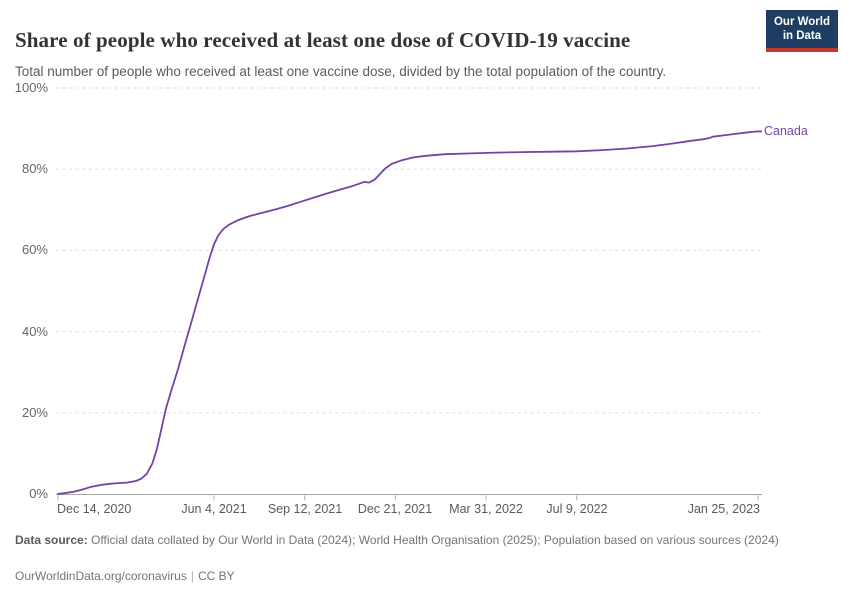  I want to click on owid-logo: Our World in Data, so click(801, 31).